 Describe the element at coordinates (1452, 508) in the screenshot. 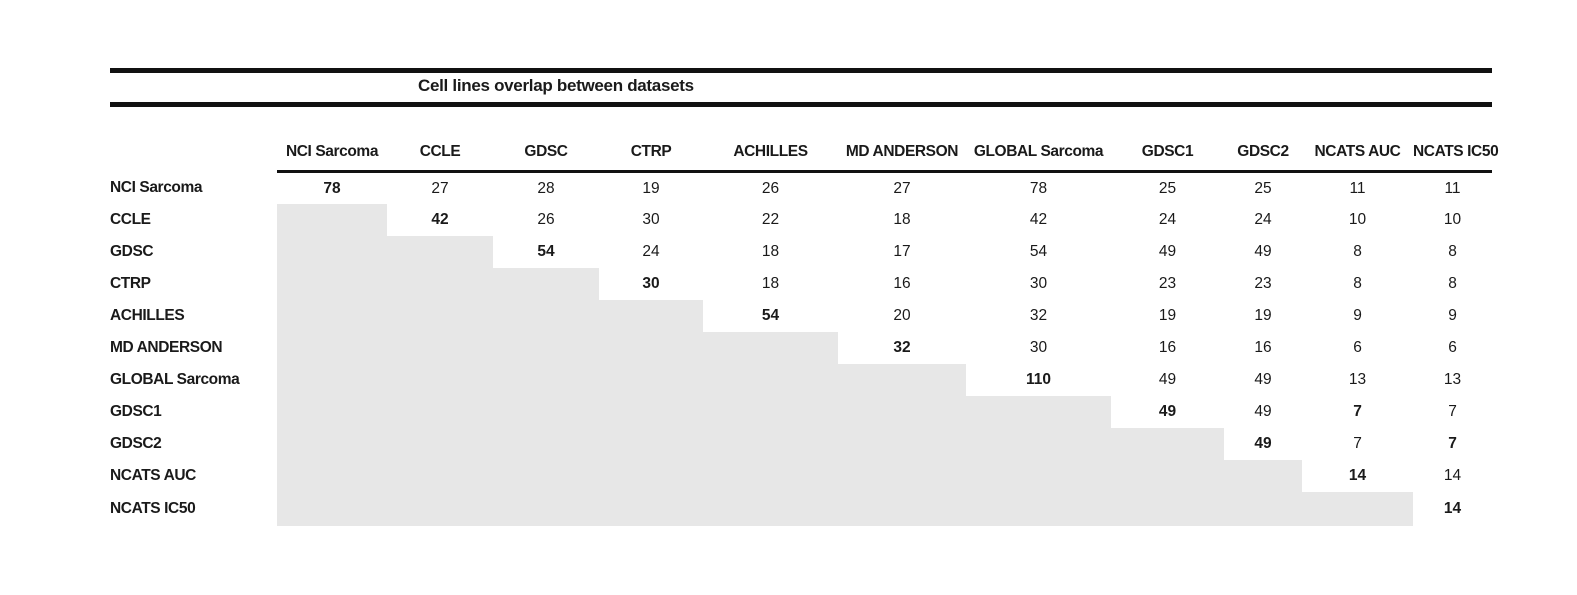

I see `matrix-cell: 14` at that location.